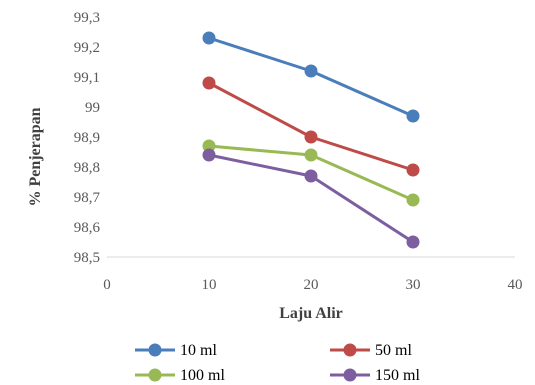 The image size is (535, 385). I want to click on series-50-ml, so click(311, 126).